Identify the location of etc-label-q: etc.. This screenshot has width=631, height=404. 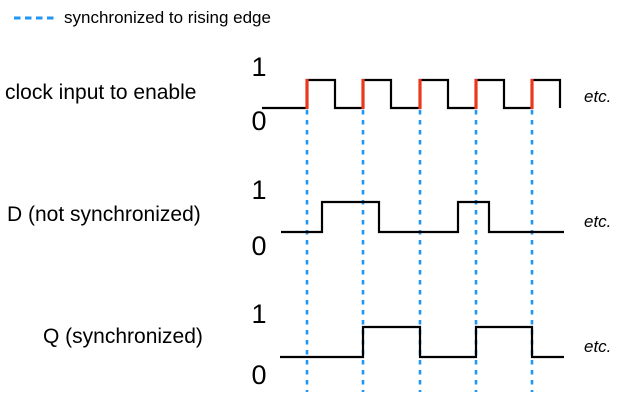
(598, 346).